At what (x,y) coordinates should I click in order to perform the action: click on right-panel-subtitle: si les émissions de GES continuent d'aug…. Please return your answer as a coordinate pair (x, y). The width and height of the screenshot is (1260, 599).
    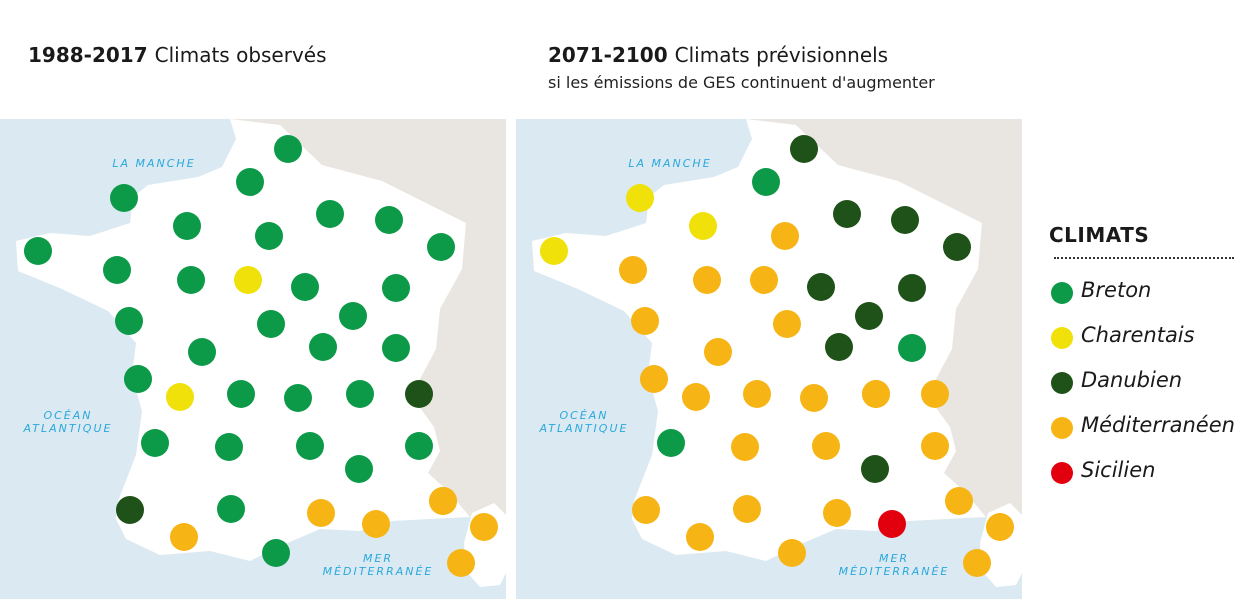
    Looking at the image, I should click on (741, 82).